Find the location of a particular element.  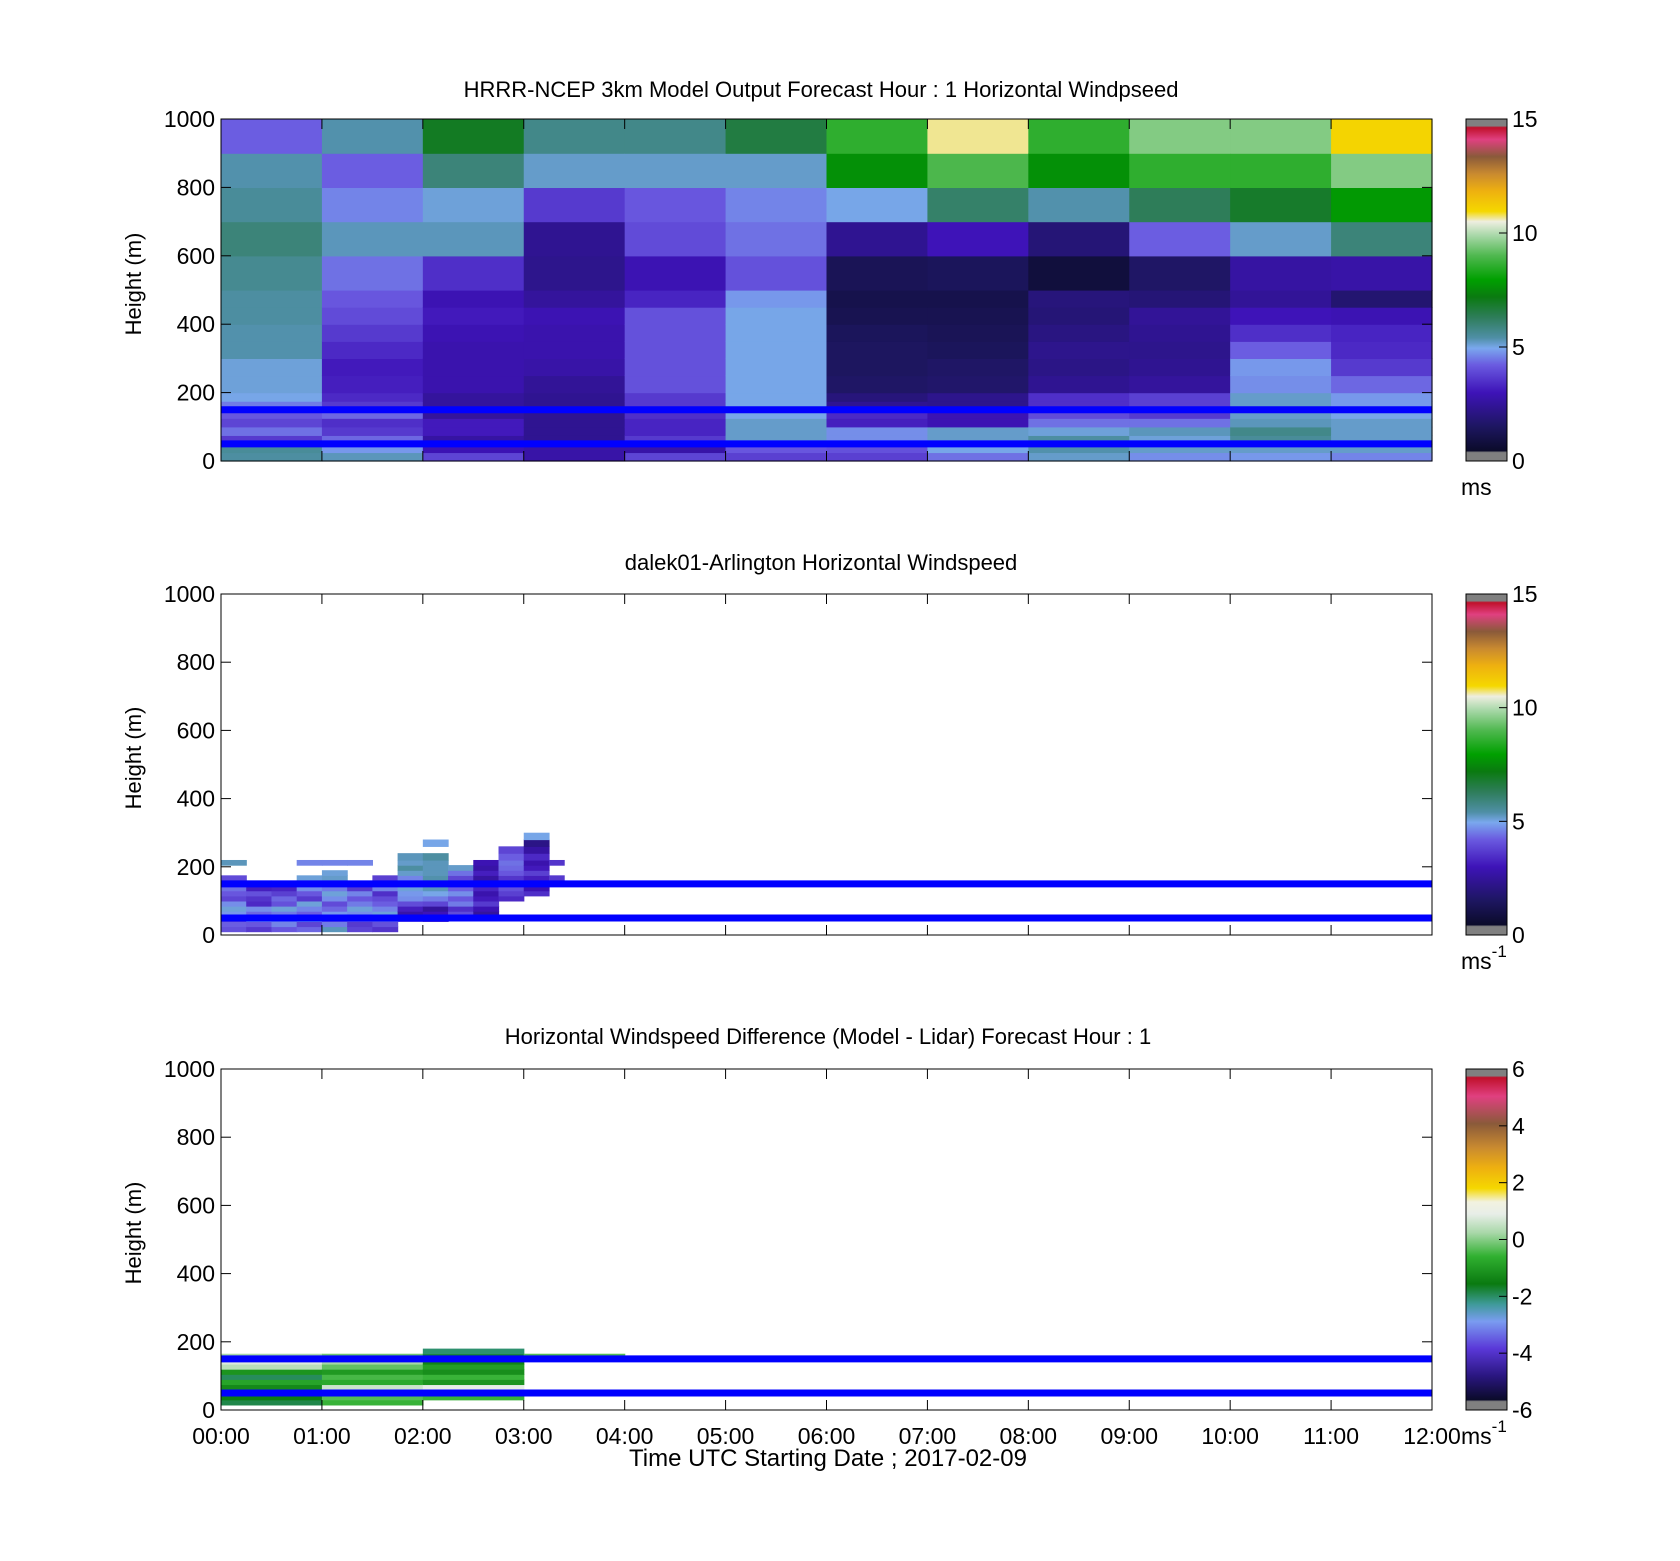

y-tick-label: 600 is located at coordinates (196, 1205).